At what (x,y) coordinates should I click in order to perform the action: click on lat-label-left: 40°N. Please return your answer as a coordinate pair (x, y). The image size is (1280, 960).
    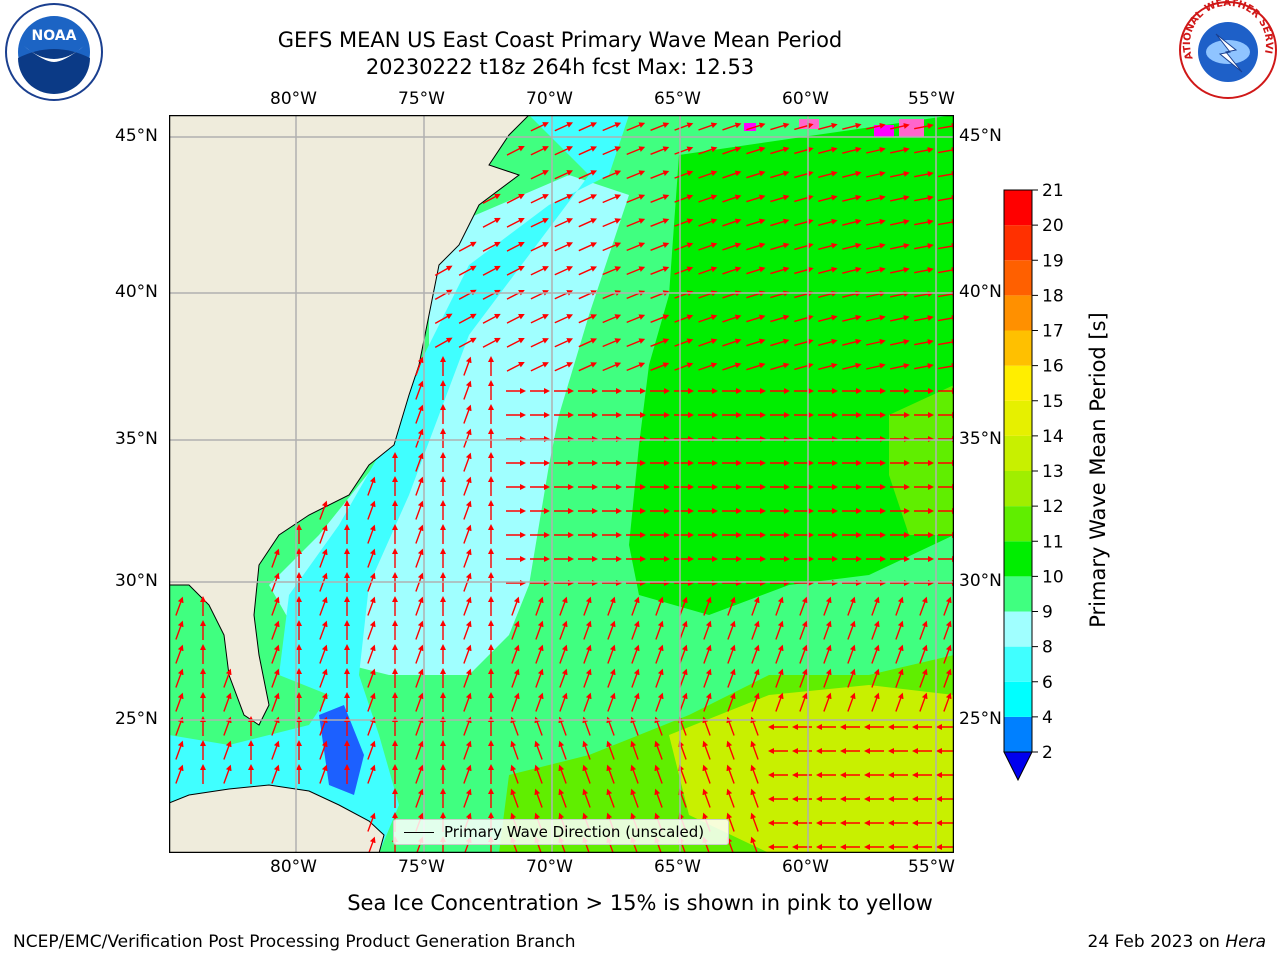
    Looking at the image, I should click on (136, 292).